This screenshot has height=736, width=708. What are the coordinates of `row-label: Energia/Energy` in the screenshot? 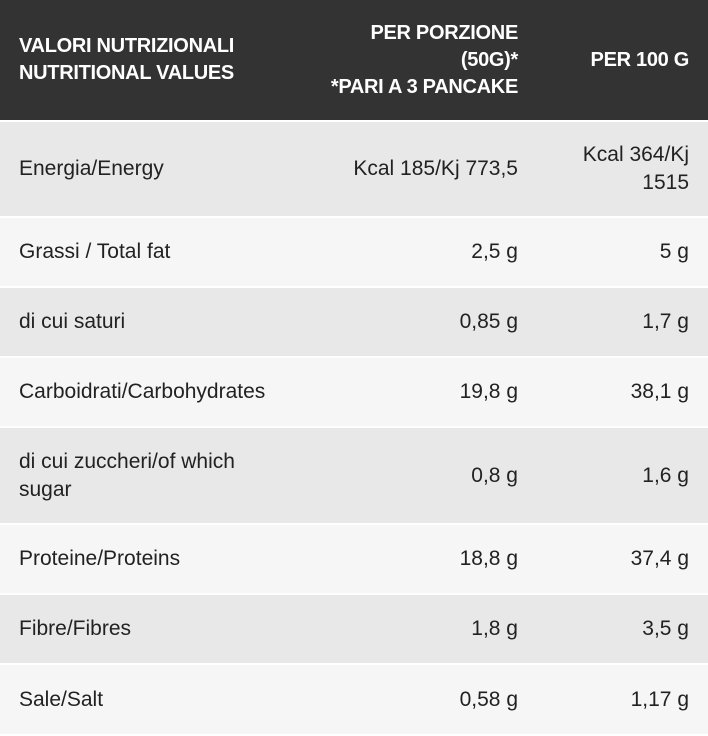 It's located at (155, 168).